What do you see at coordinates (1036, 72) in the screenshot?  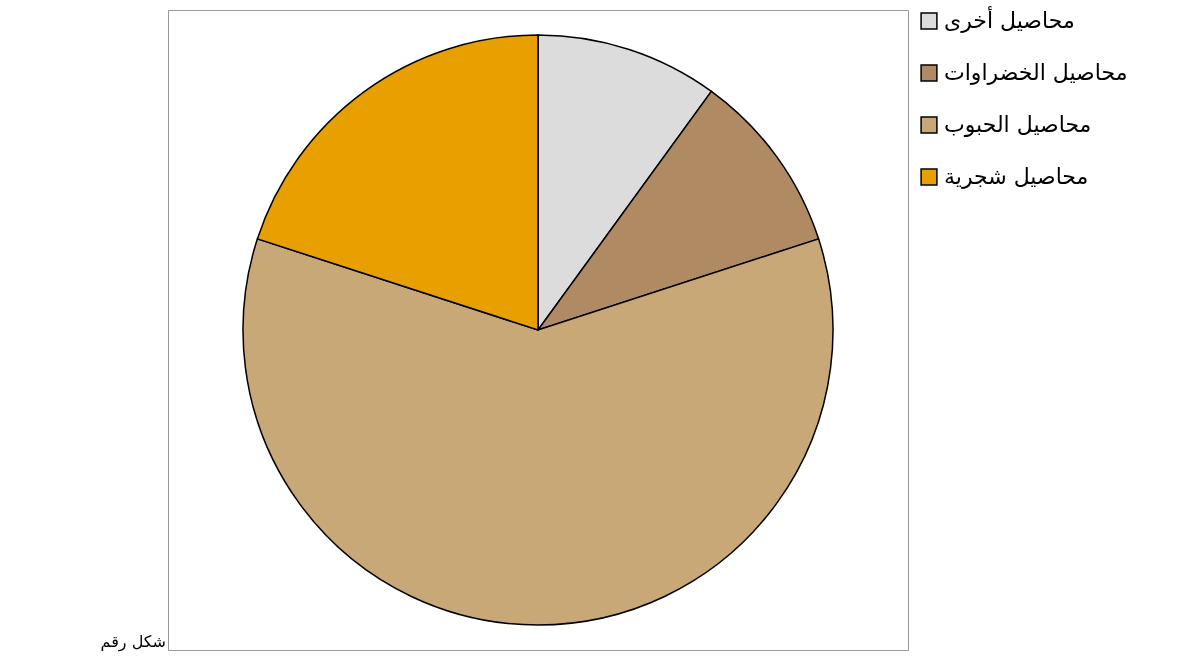 I see `legend-label: محاصيل الخضراوات` at bounding box center [1036, 72].